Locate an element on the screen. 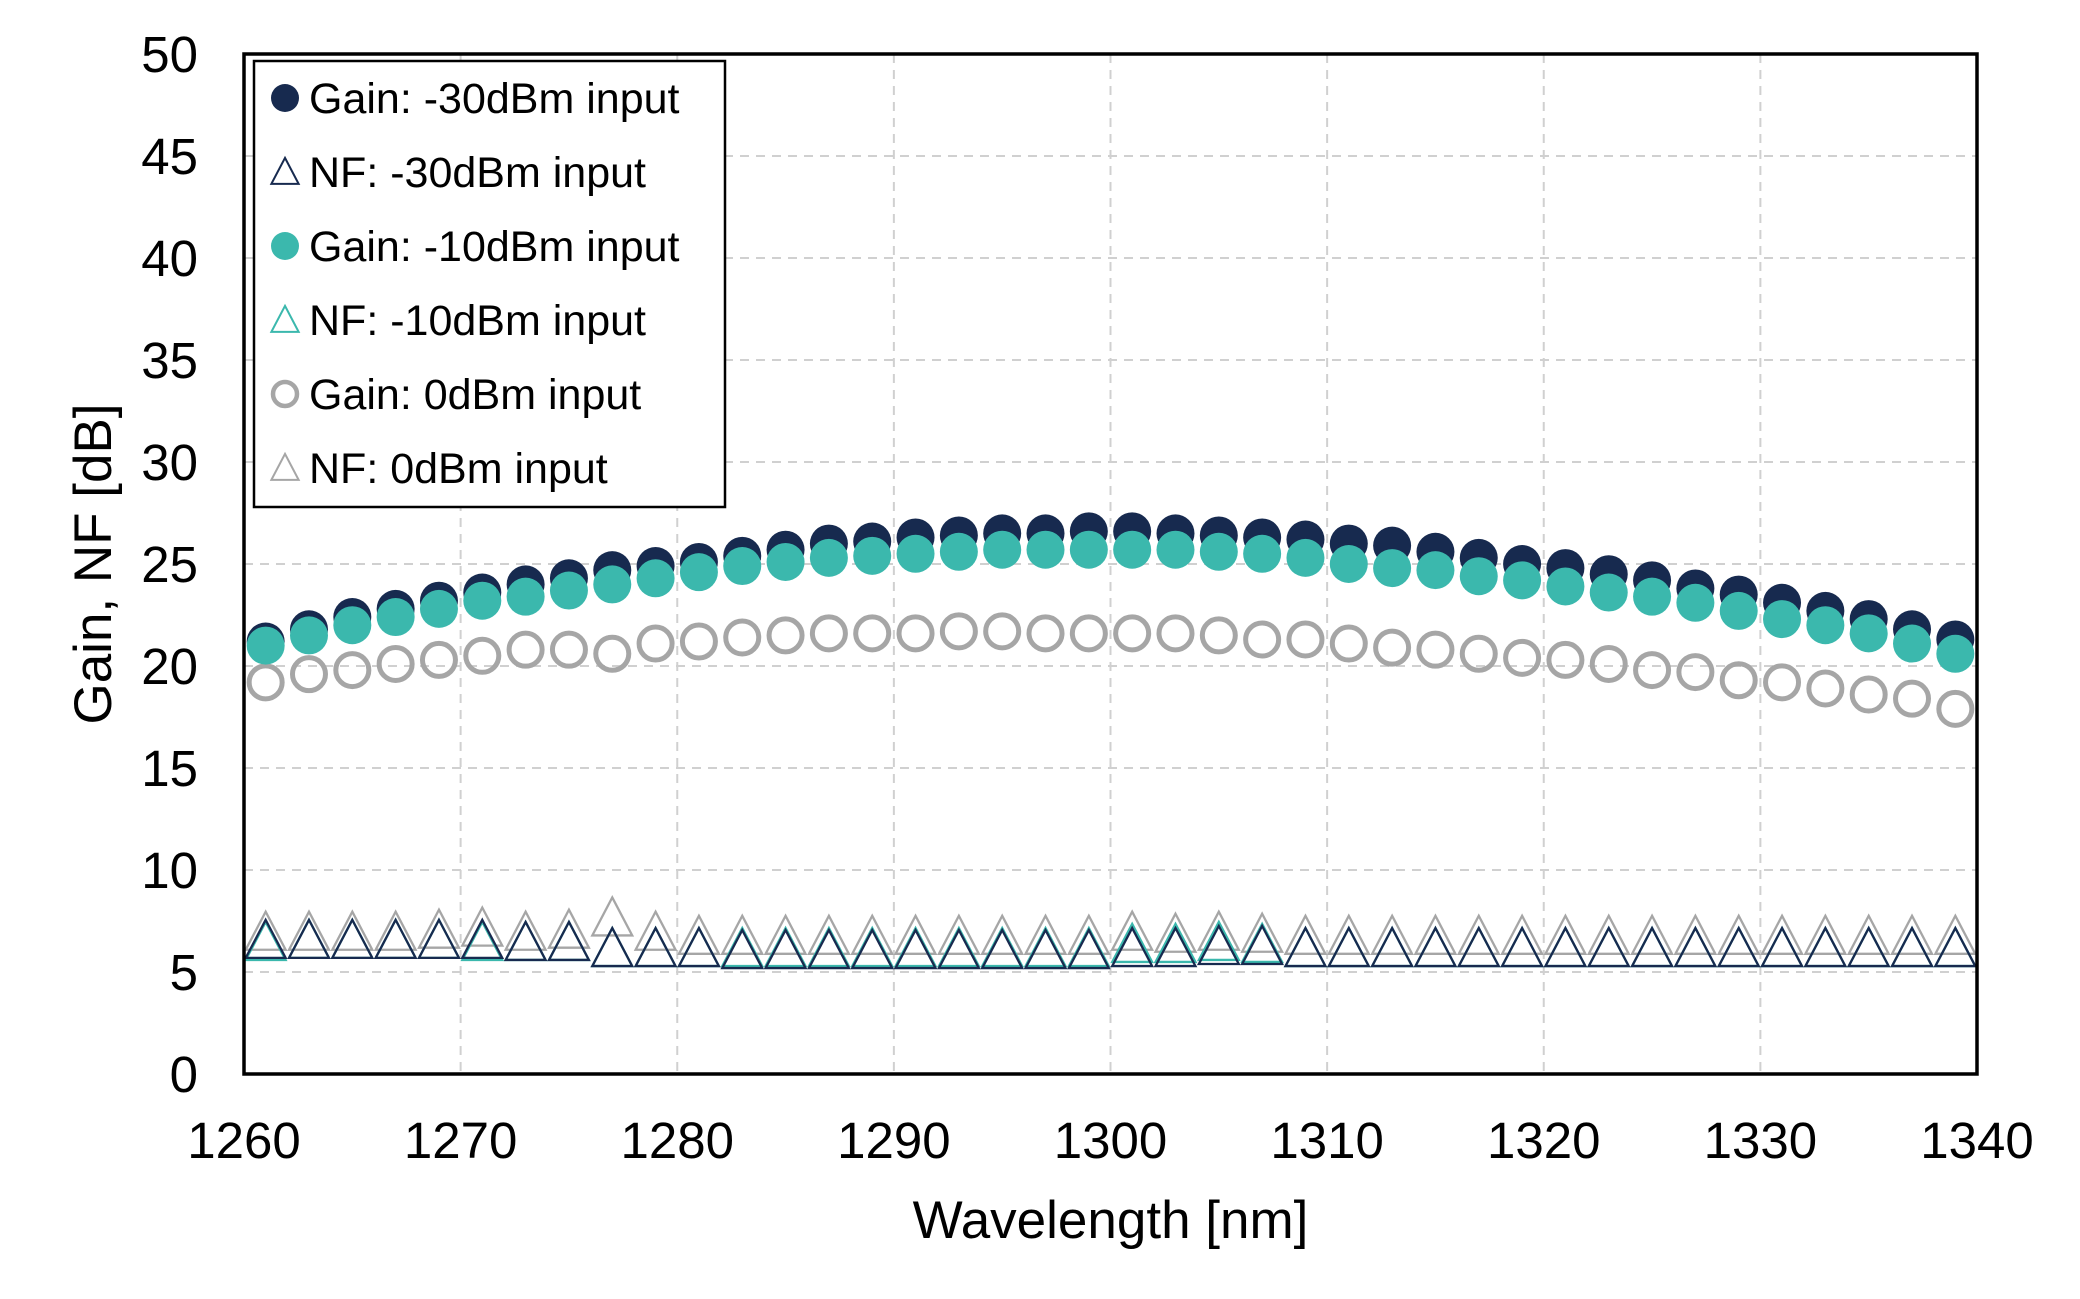 The image size is (2080, 1299). x-axis-ticks: 1260 1270 1280 1290 1300 1310 1320 1330 1340 is located at coordinates (1110, 1140).